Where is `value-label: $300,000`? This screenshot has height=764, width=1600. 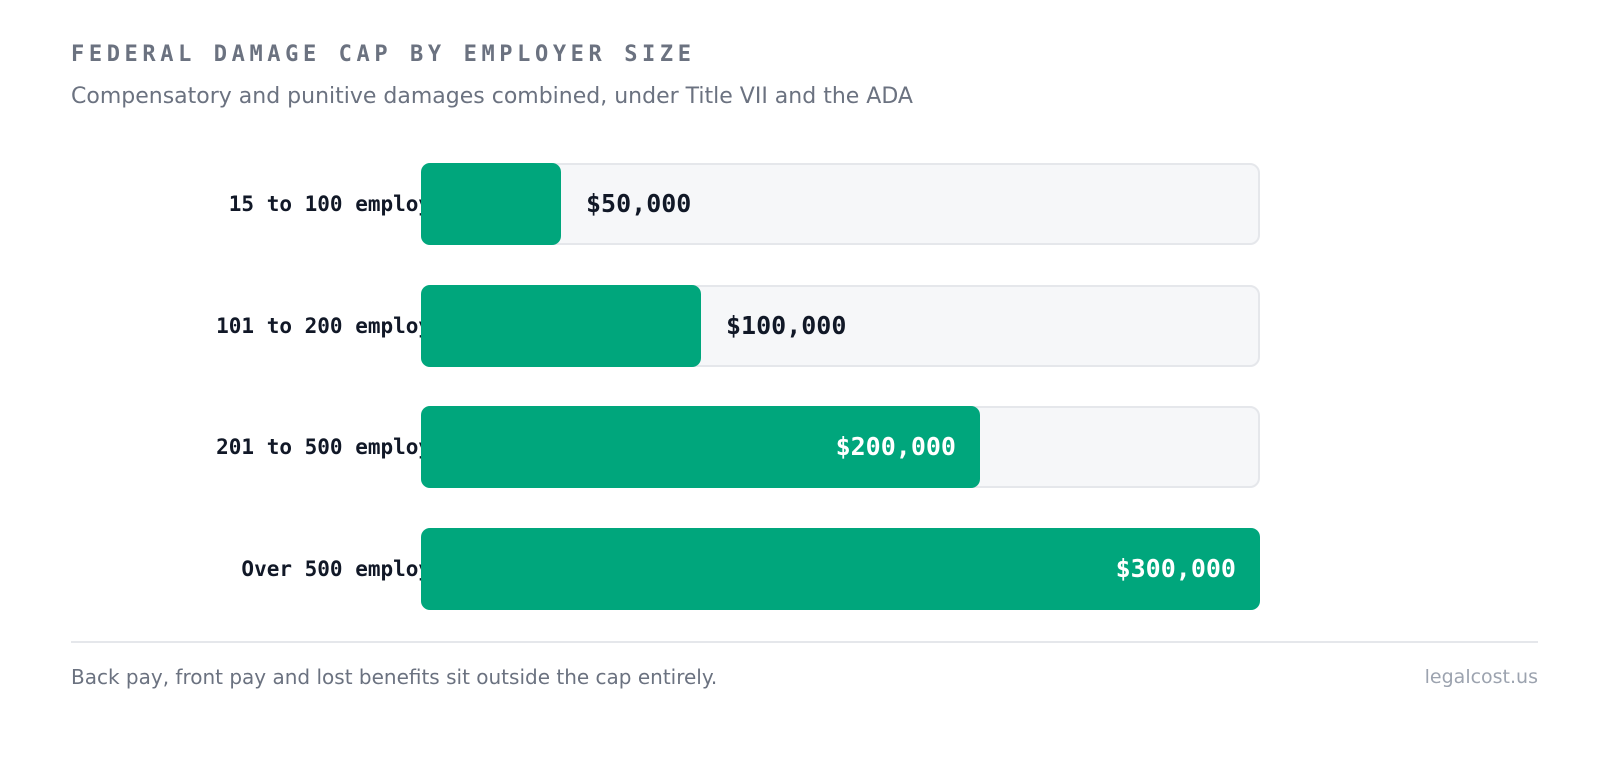
value-label: $300,000 is located at coordinates (1175, 568).